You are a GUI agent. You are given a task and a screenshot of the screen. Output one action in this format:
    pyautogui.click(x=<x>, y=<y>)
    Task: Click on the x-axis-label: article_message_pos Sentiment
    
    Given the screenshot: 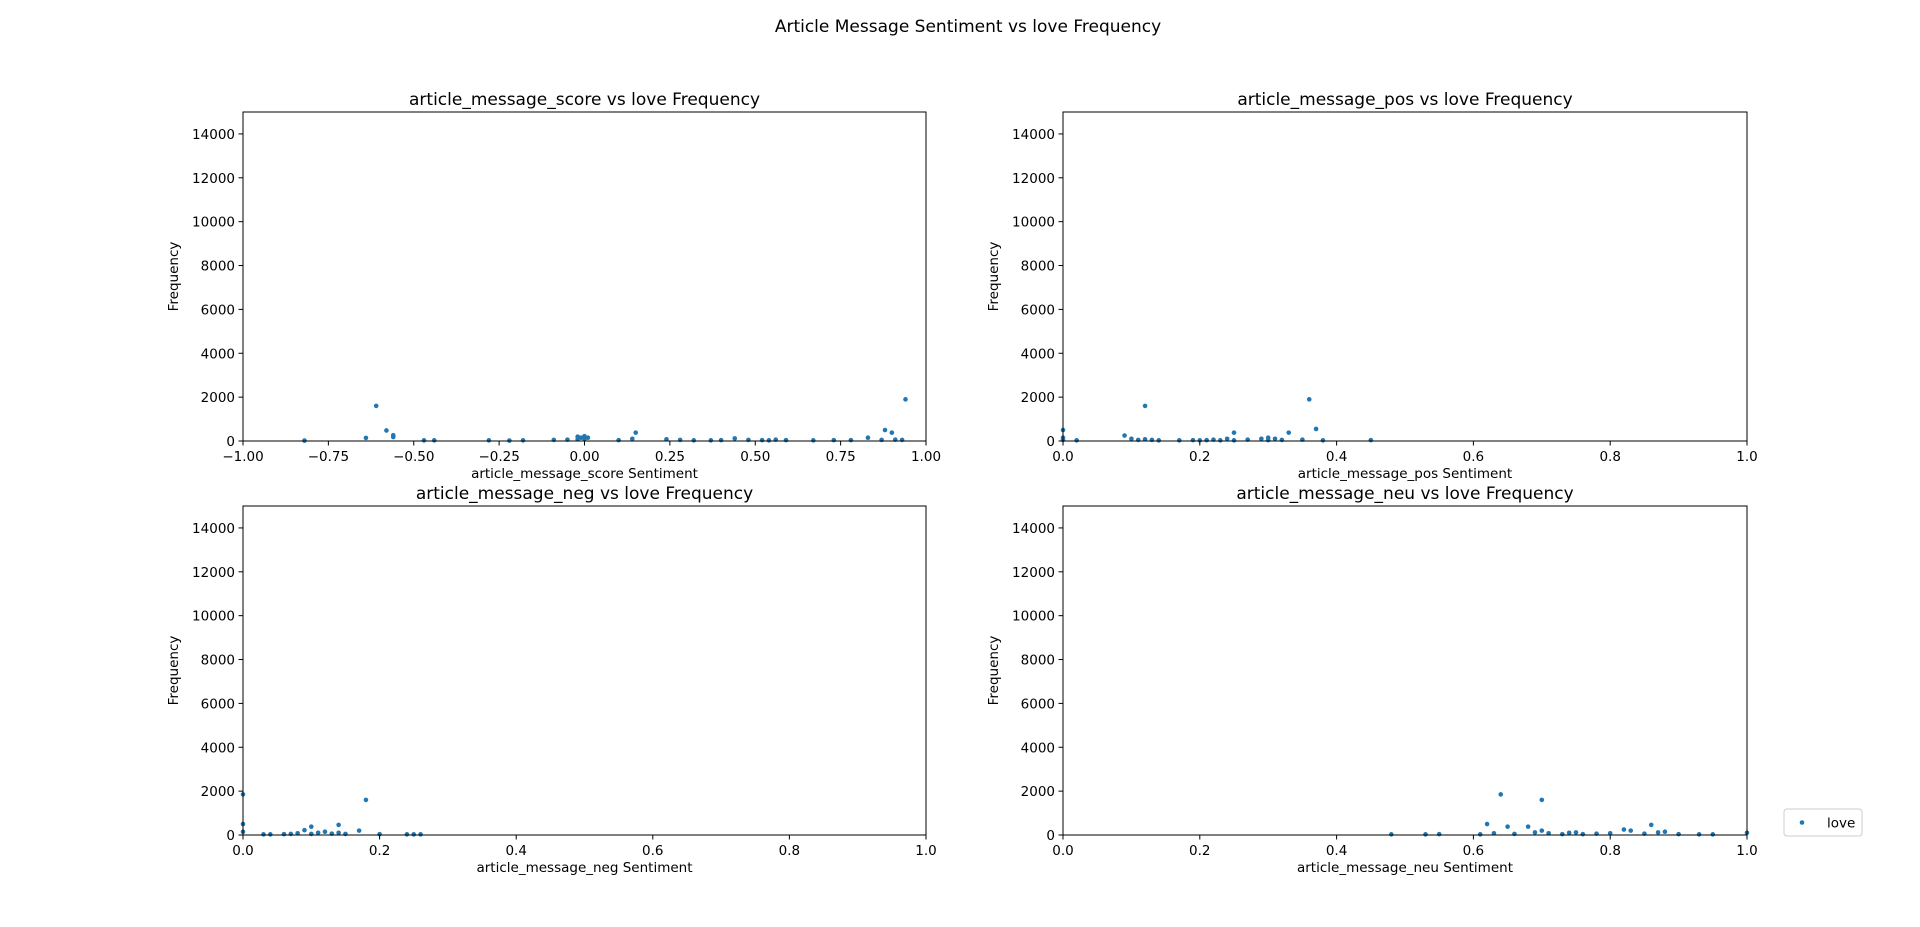 What is the action you would take?
    pyautogui.click(x=1405, y=474)
    